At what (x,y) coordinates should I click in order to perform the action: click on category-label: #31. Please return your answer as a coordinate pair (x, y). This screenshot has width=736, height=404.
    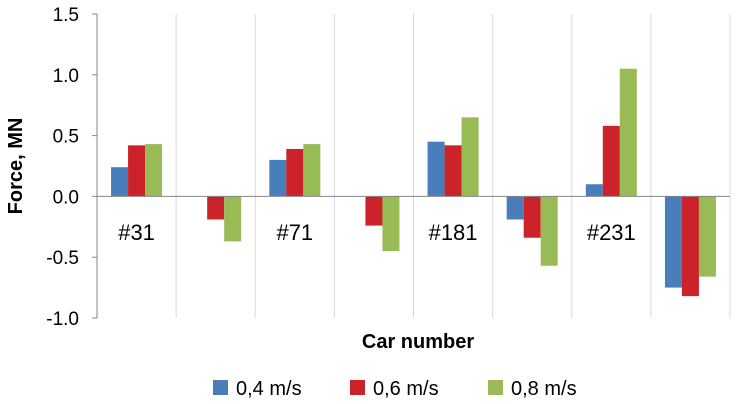
    Looking at the image, I should click on (136, 232).